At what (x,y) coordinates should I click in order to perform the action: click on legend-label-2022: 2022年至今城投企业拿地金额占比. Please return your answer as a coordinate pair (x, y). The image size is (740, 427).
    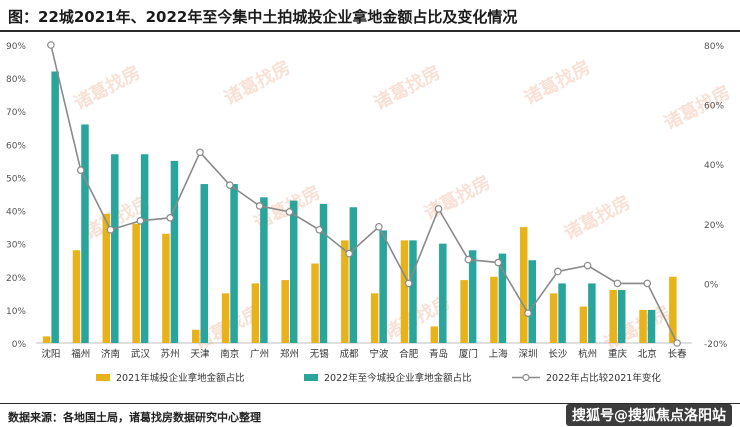
    Looking at the image, I should click on (398, 378).